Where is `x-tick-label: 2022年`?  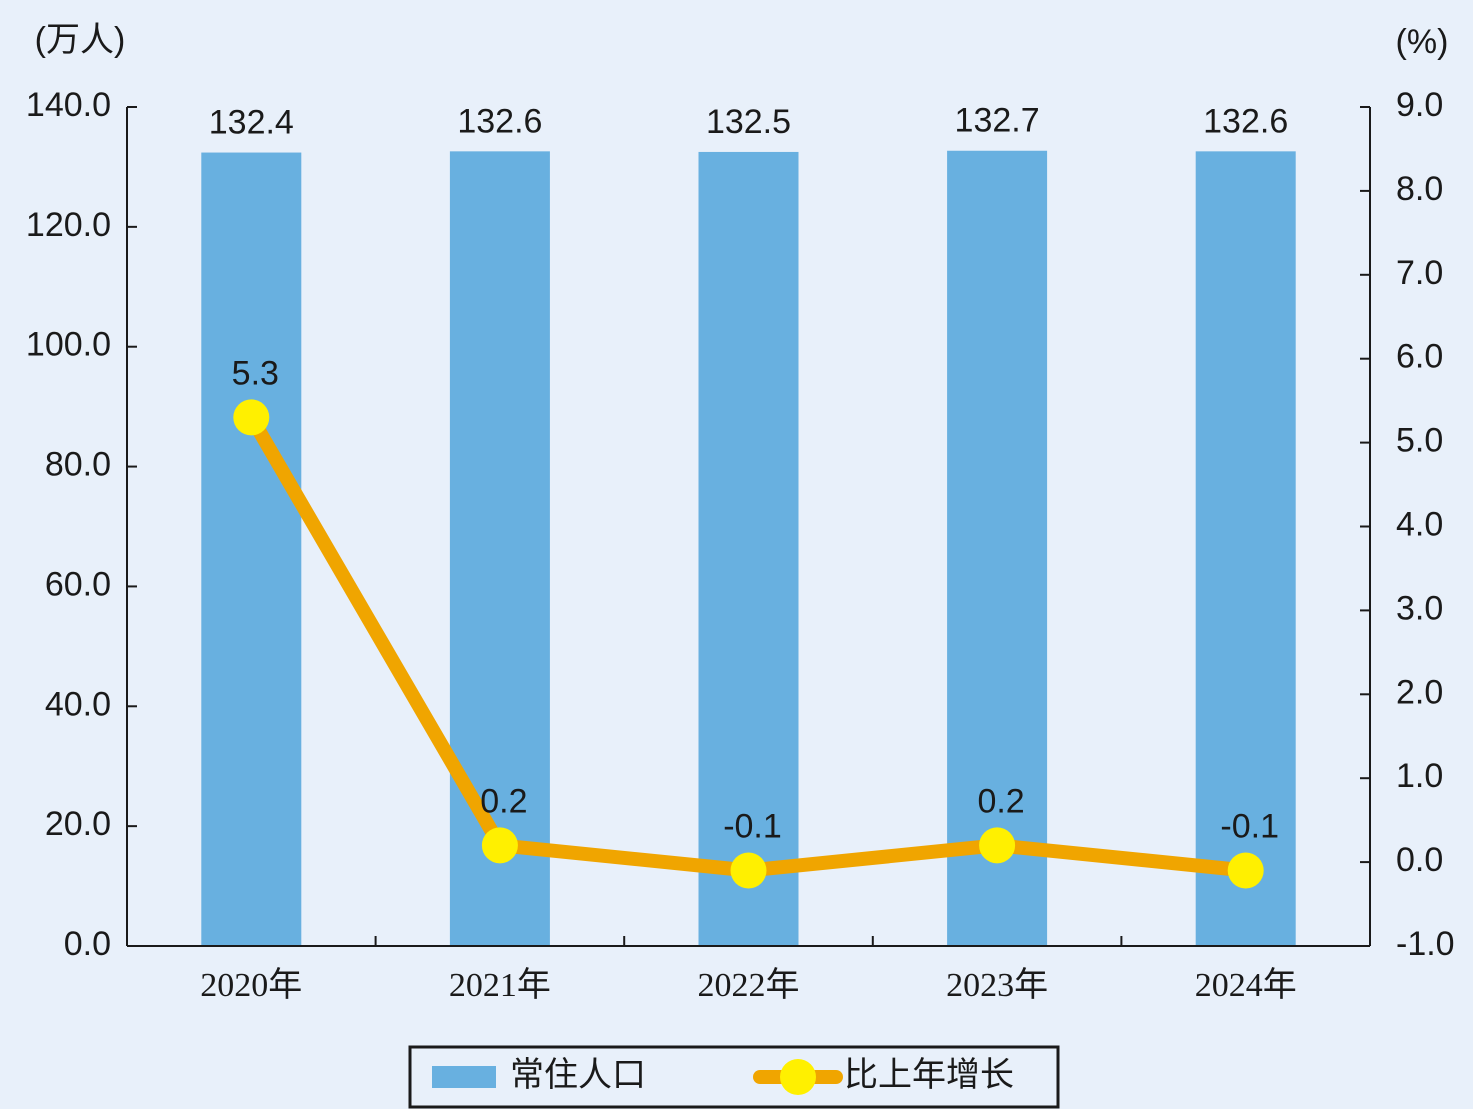
x-tick-label: 2022年 is located at coordinates (749, 985).